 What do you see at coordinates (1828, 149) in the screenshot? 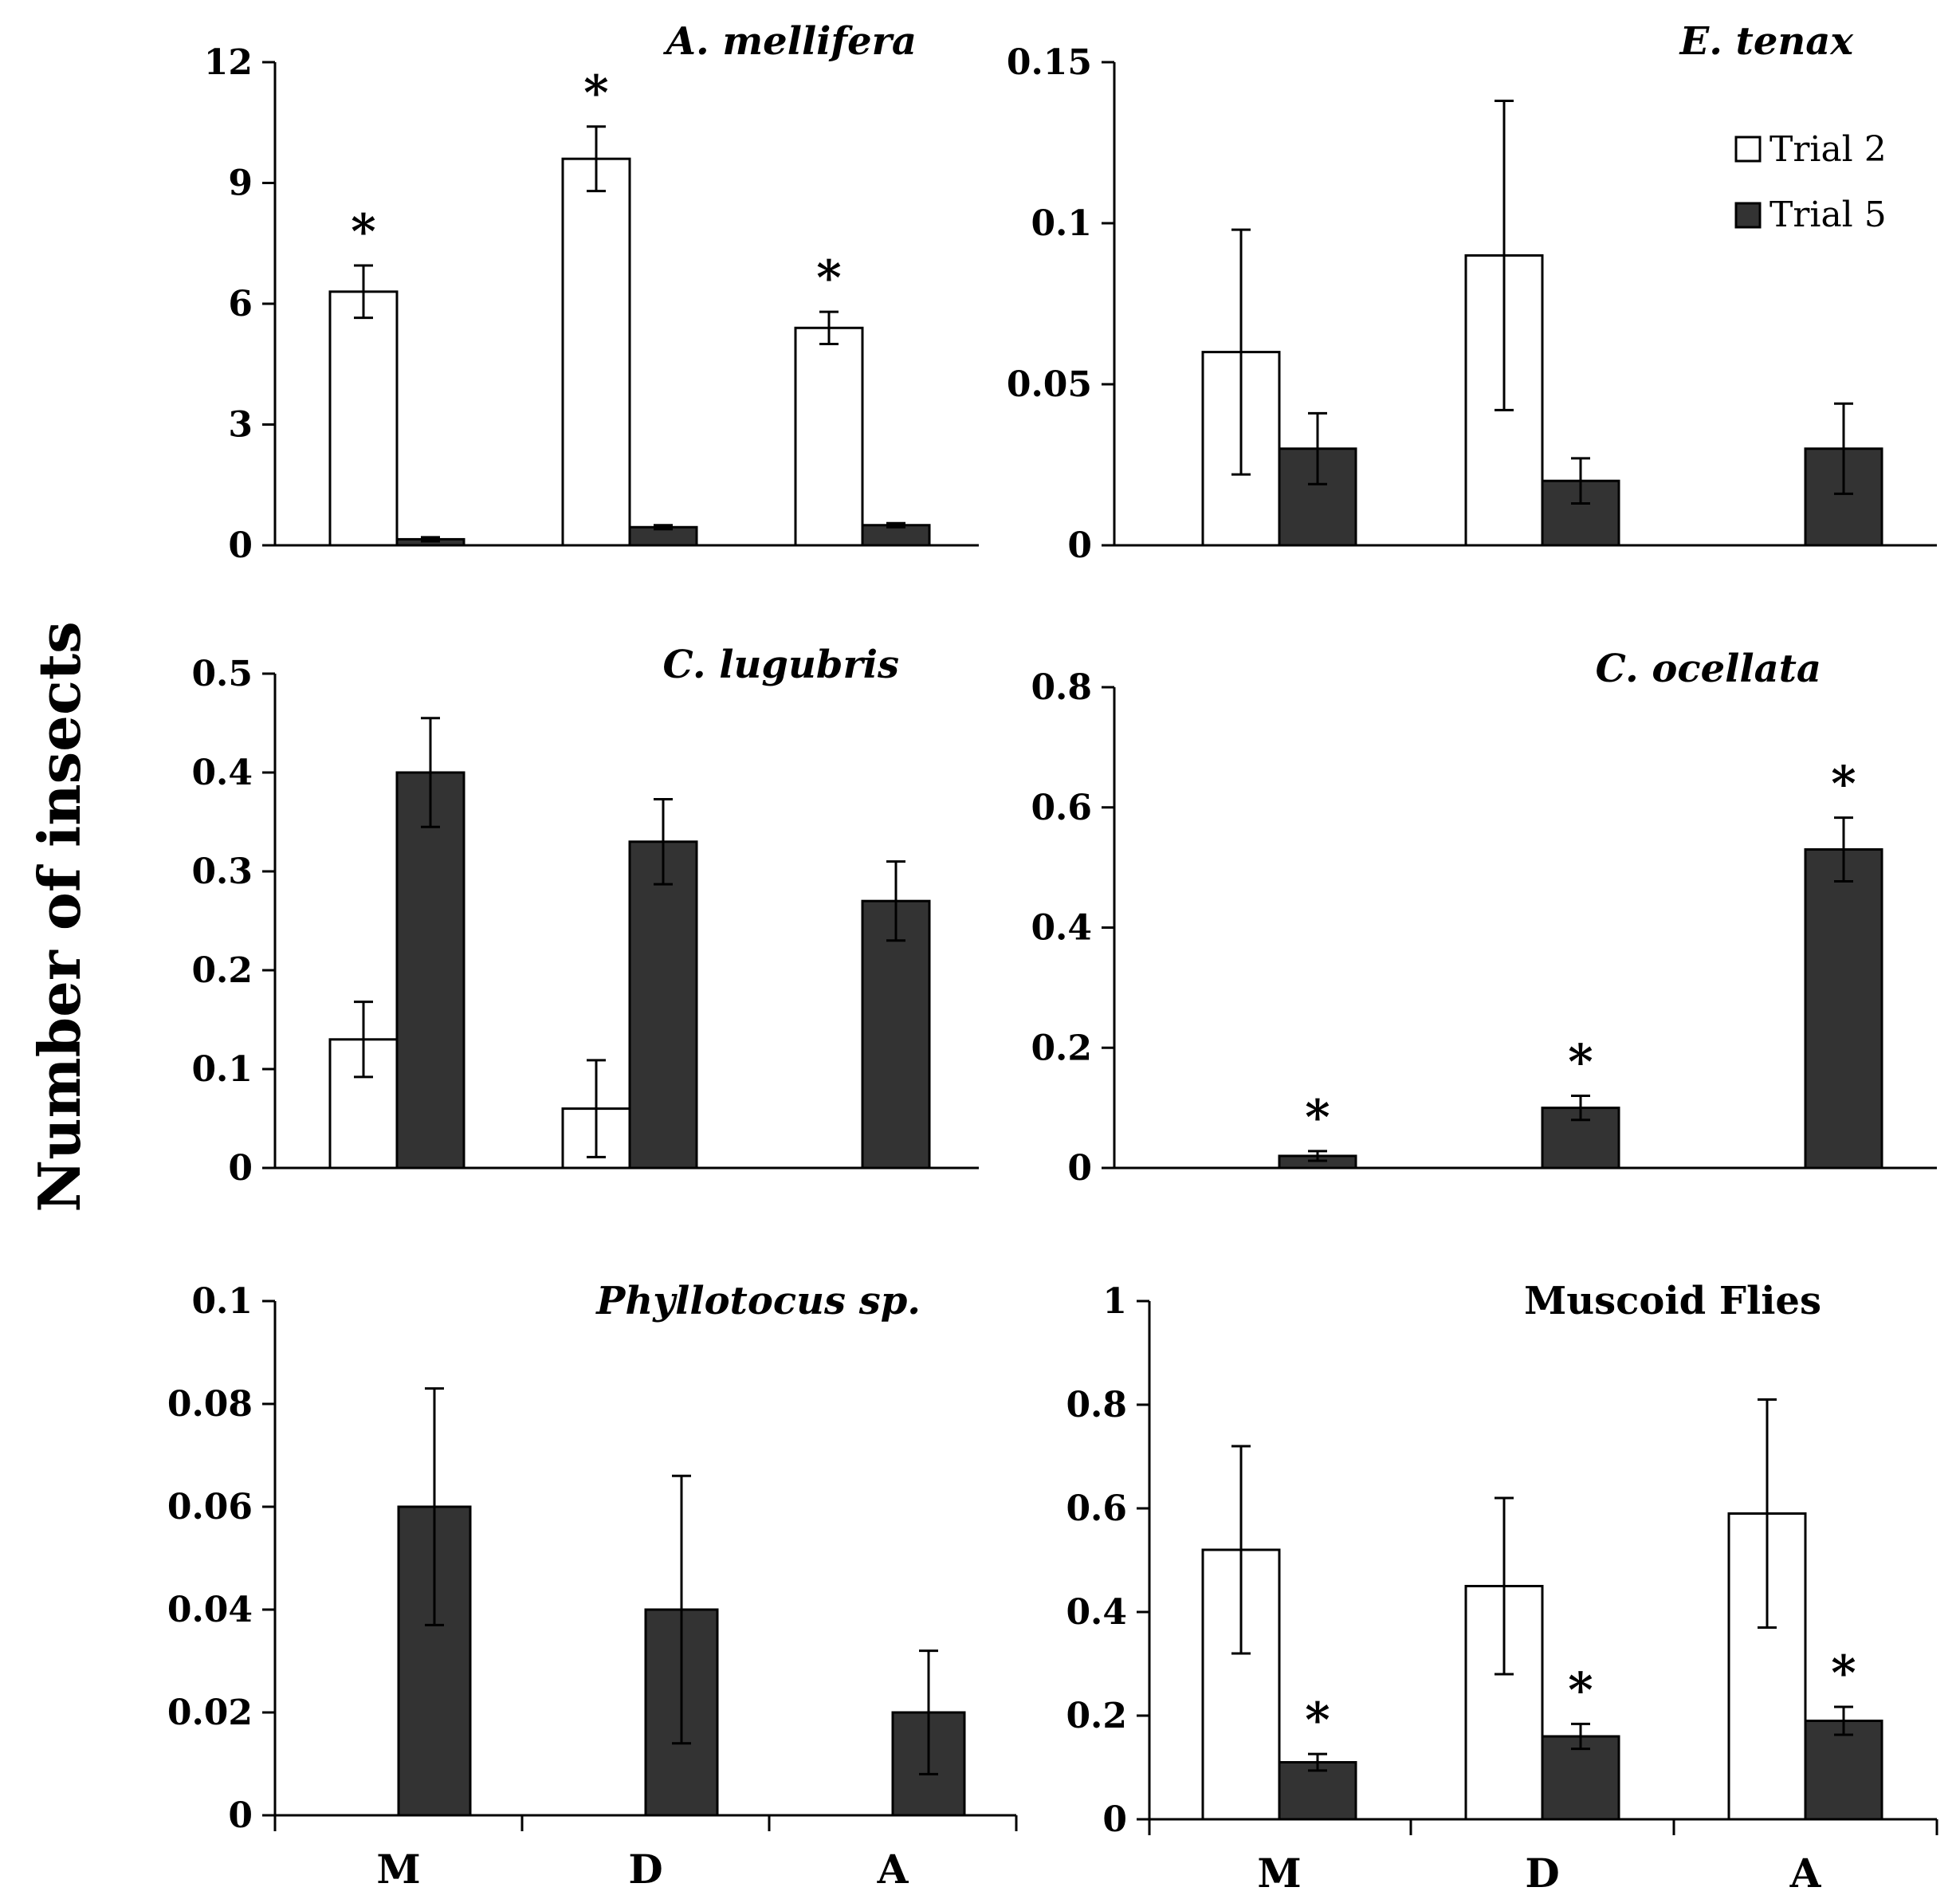
I see `legend-label-trial-2: Trial 2` at bounding box center [1828, 149].